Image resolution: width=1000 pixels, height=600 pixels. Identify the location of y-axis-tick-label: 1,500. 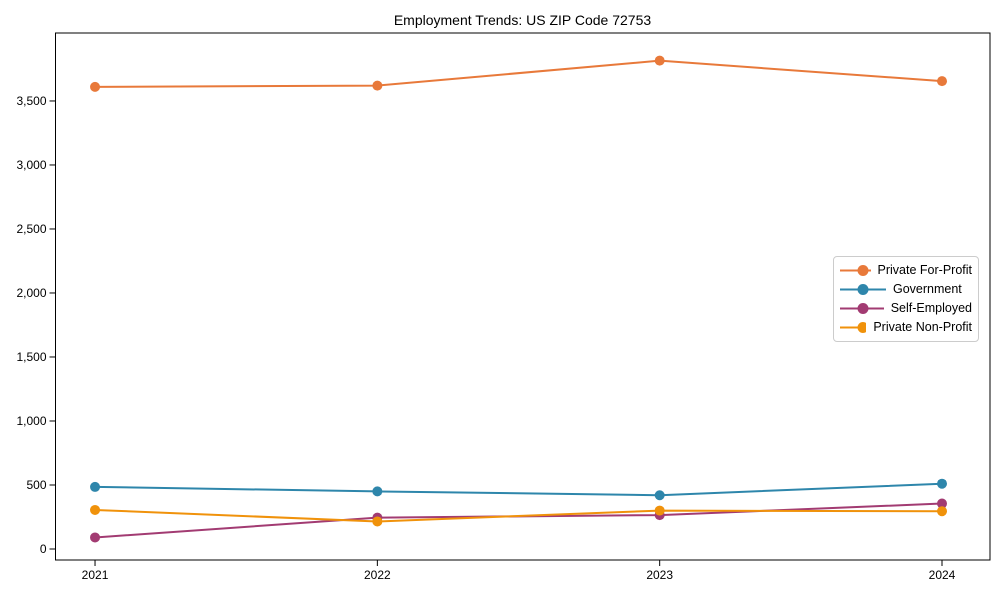
(31, 357).